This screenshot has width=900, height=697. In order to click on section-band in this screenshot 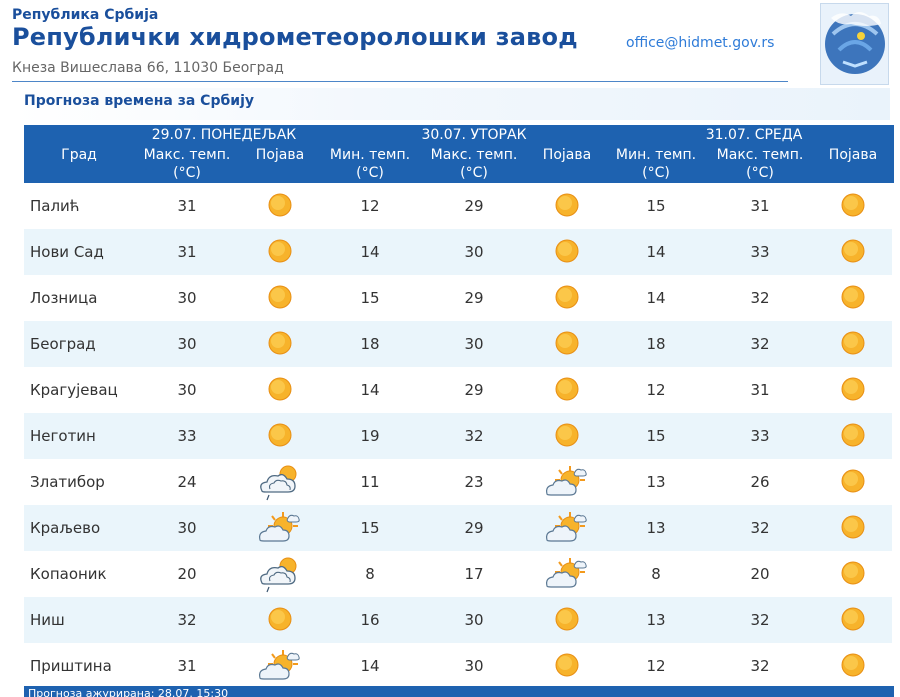, I will do `click(451, 104)`.